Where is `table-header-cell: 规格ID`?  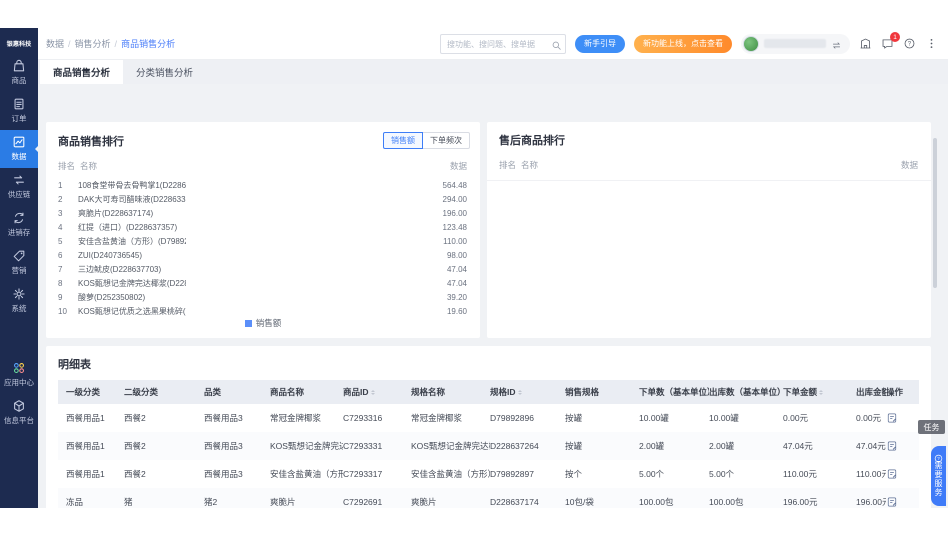 table-header-cell: 规格ID is located at coordinates (527, 392).